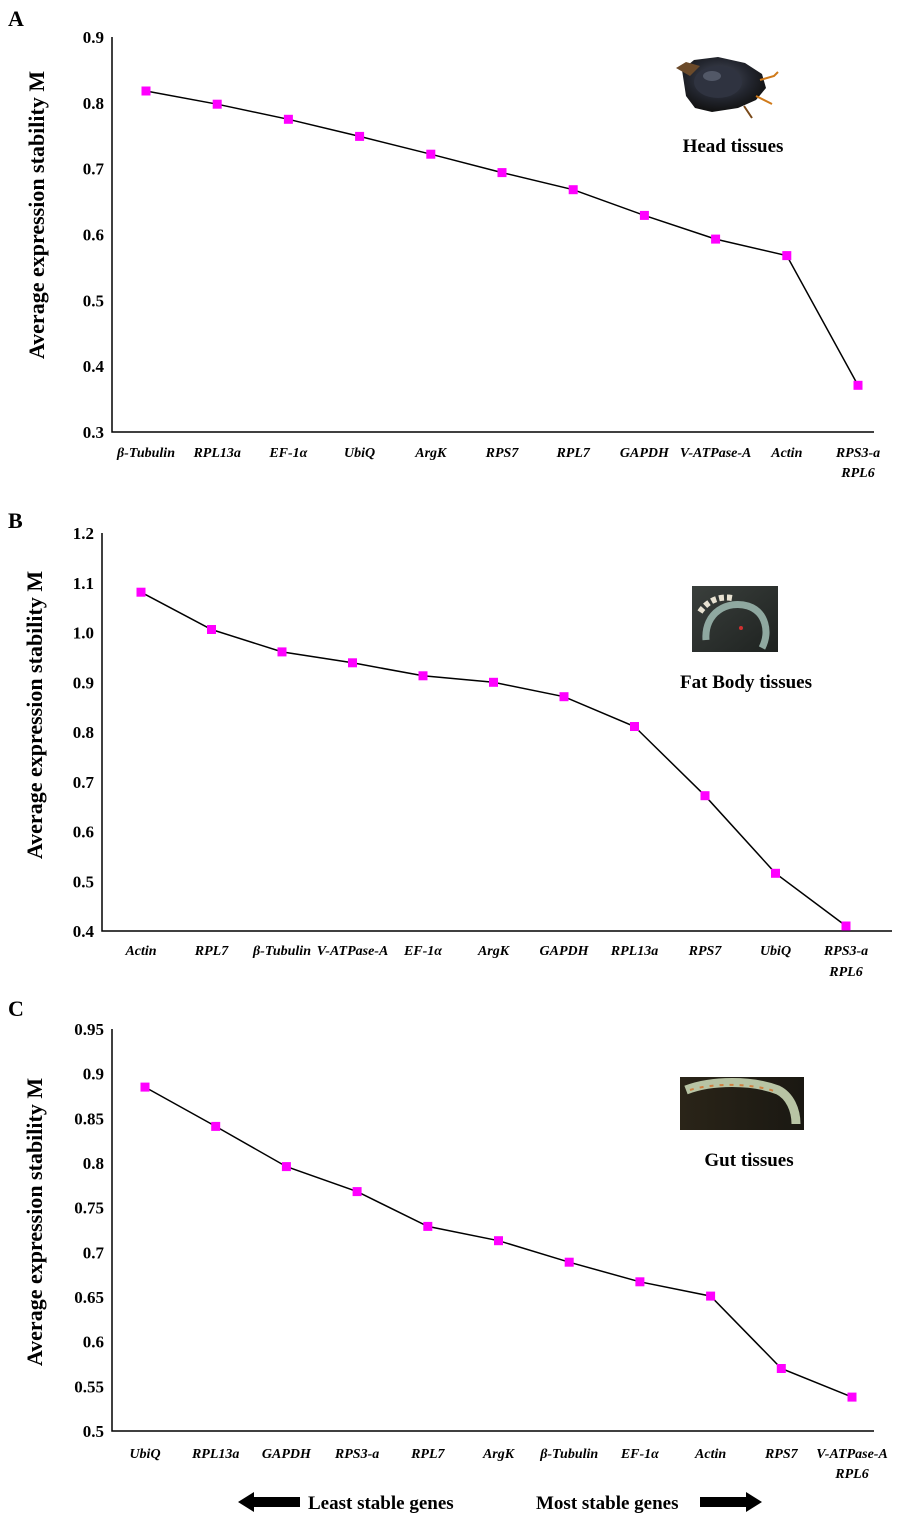  I want to click on y-tick-label: 1.1, so click(83, 583).